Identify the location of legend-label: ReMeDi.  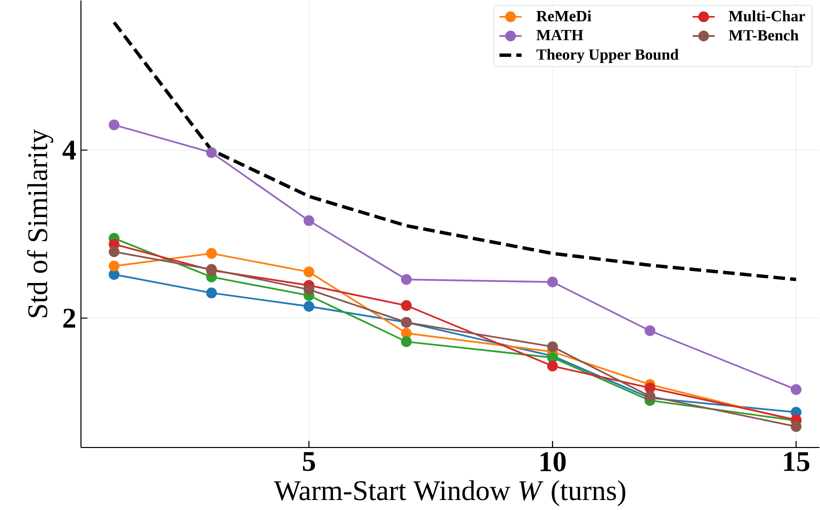
(564, 16).